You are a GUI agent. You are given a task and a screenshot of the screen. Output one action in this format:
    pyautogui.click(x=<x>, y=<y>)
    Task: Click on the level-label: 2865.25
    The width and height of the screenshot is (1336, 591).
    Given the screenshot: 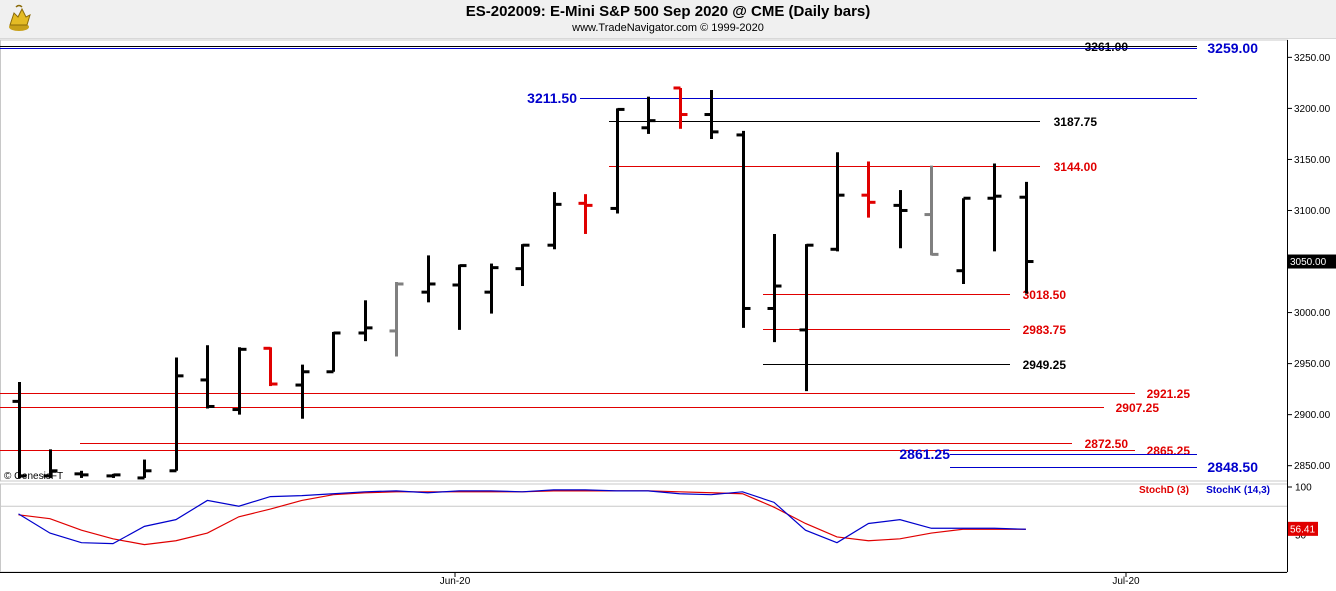 What is the action you would take?
    pyautogui.click(x=1169, y=451)
    